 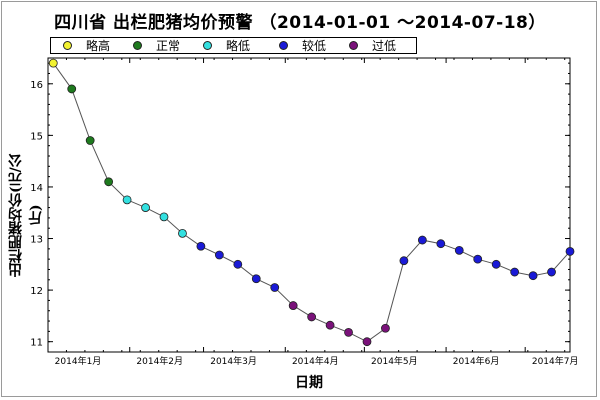 What do you see at coordinates (300, 23) in the screenshot?
I see `chart-title: 四川省 出栏肥猪均价预警 （2014-01-01 ～2014-07-18）` at bounding box center [300, 23].